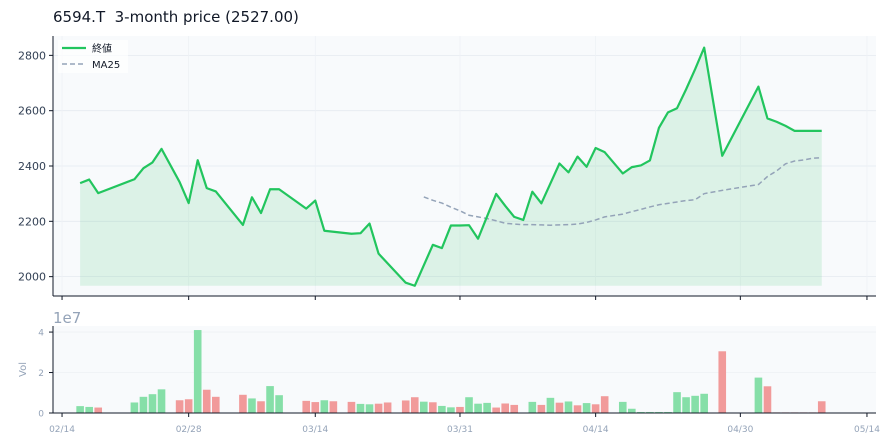 The width and height of the screenshot is (886, 445). Describe the element at coordinates (460, 430) in the screenshot. I see `x-tick-label: 03/31` at that location.